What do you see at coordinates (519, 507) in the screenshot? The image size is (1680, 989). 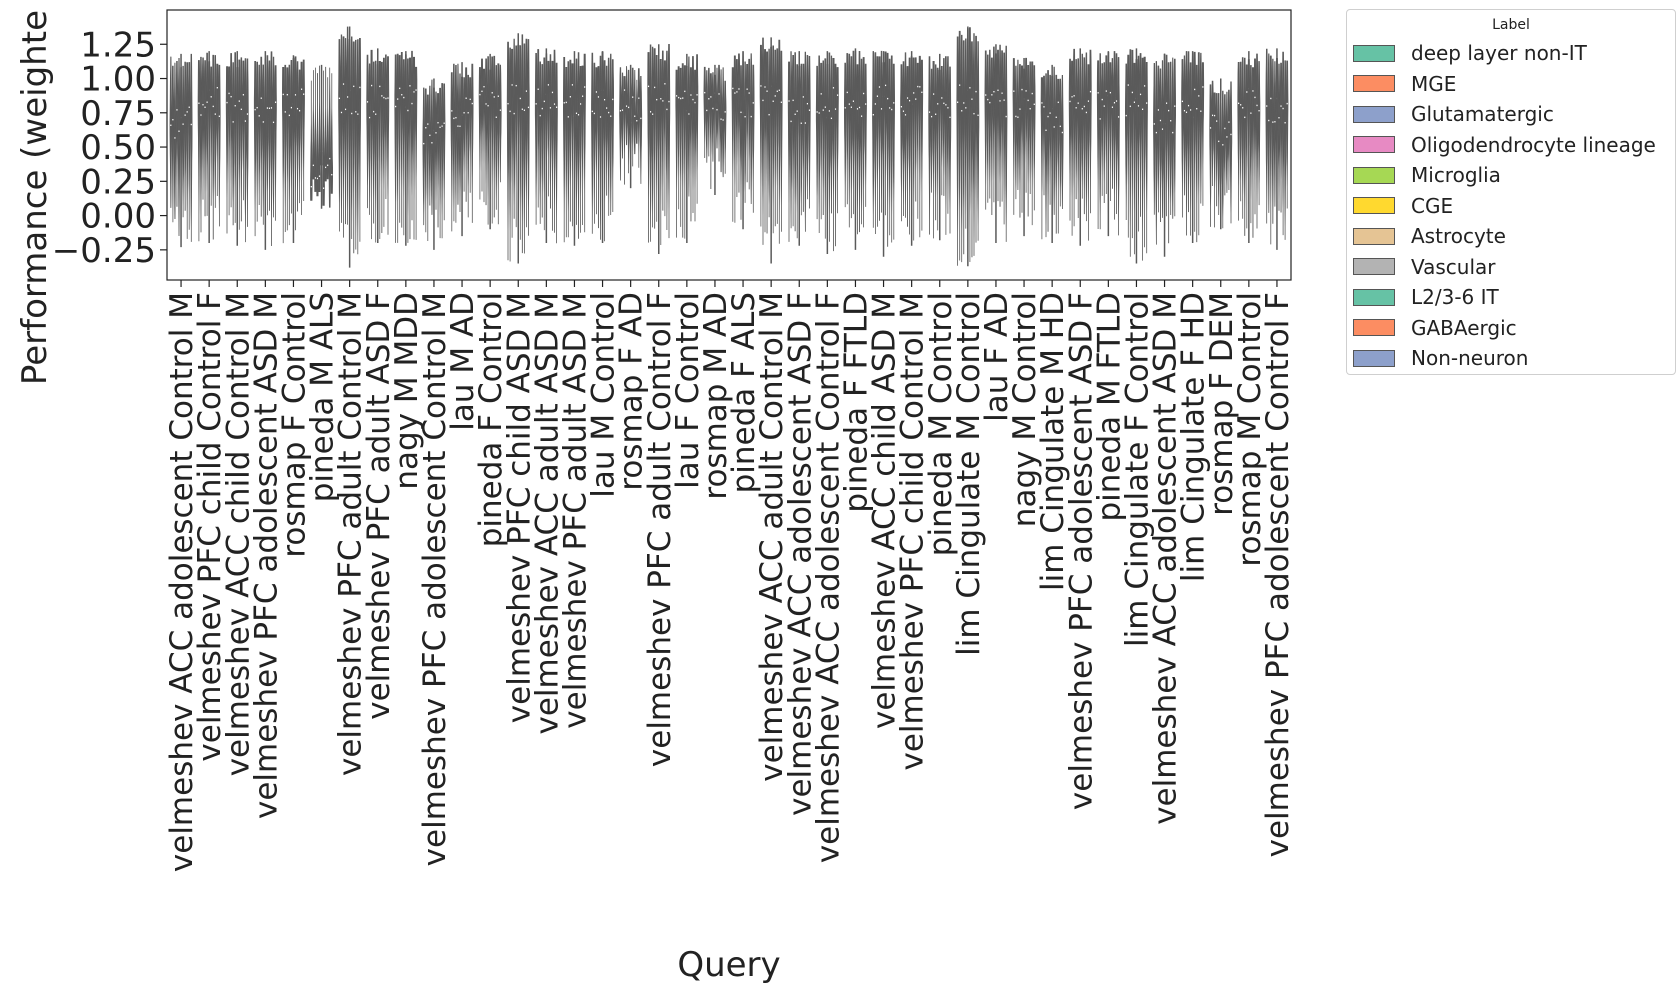 I see `x-tick-label: velmeshev PFC child ASD M` at bounding box center [519, 507].